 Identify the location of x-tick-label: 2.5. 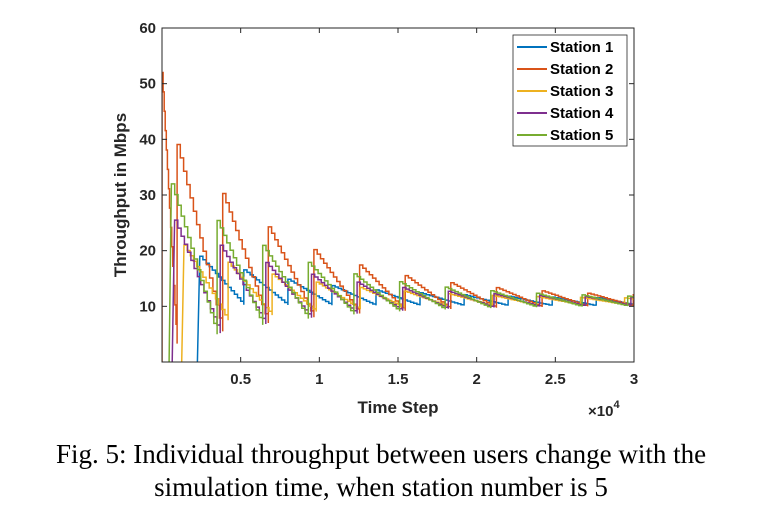
(555, 379).